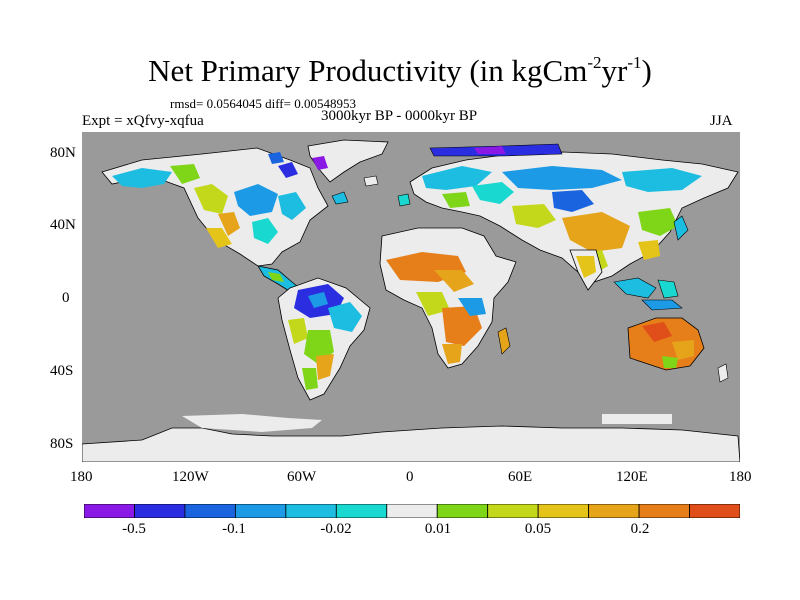 The image size is (800, 600). What do you see at coordinates (520, 477) in the screenshot?
I see `x-tick-label: 60E` at bounding box center [520, 477].